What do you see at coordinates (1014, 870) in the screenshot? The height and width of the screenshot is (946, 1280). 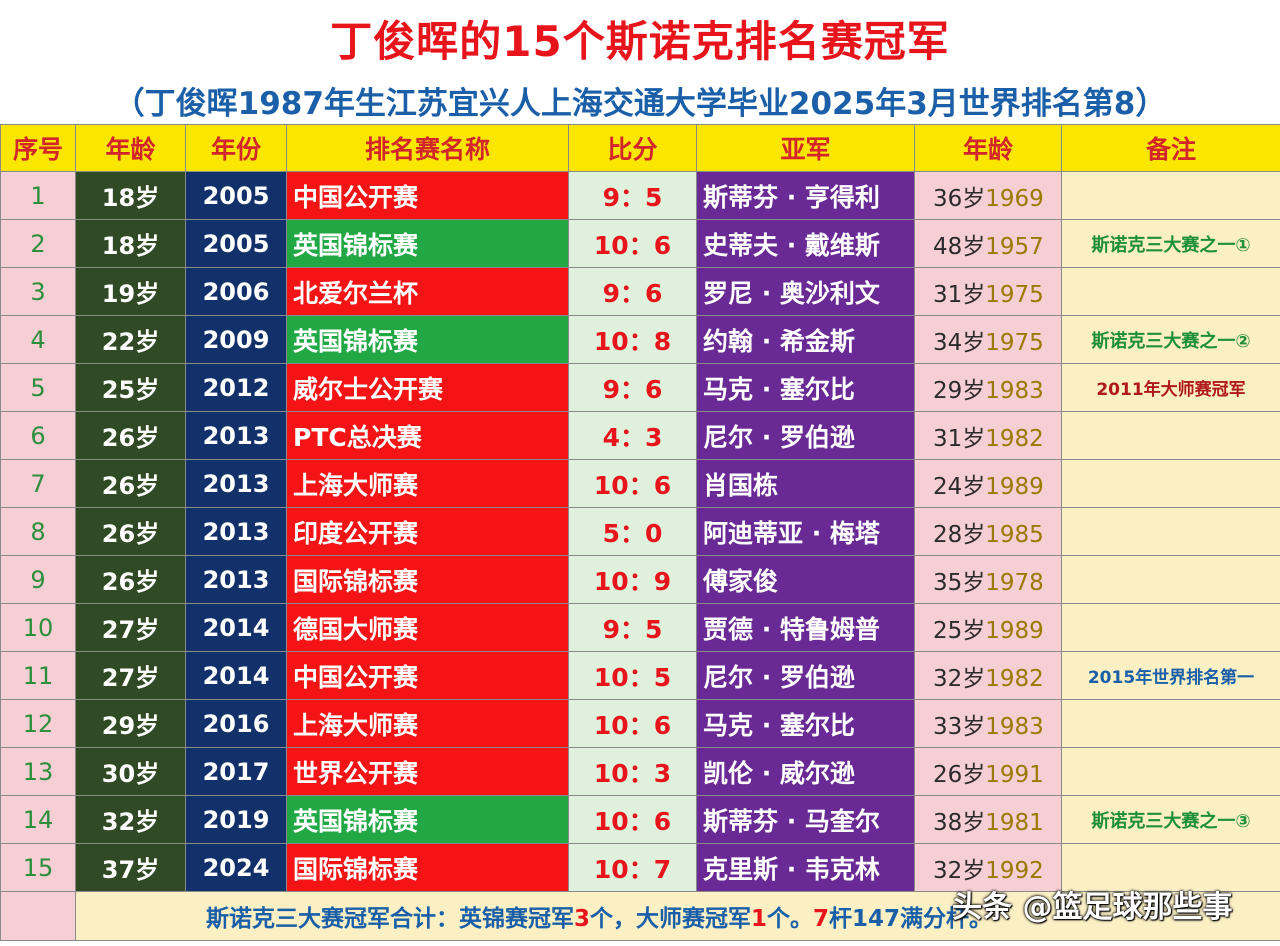 I see `runner-birth-year: 1992` at bounding box center [1014, 870].